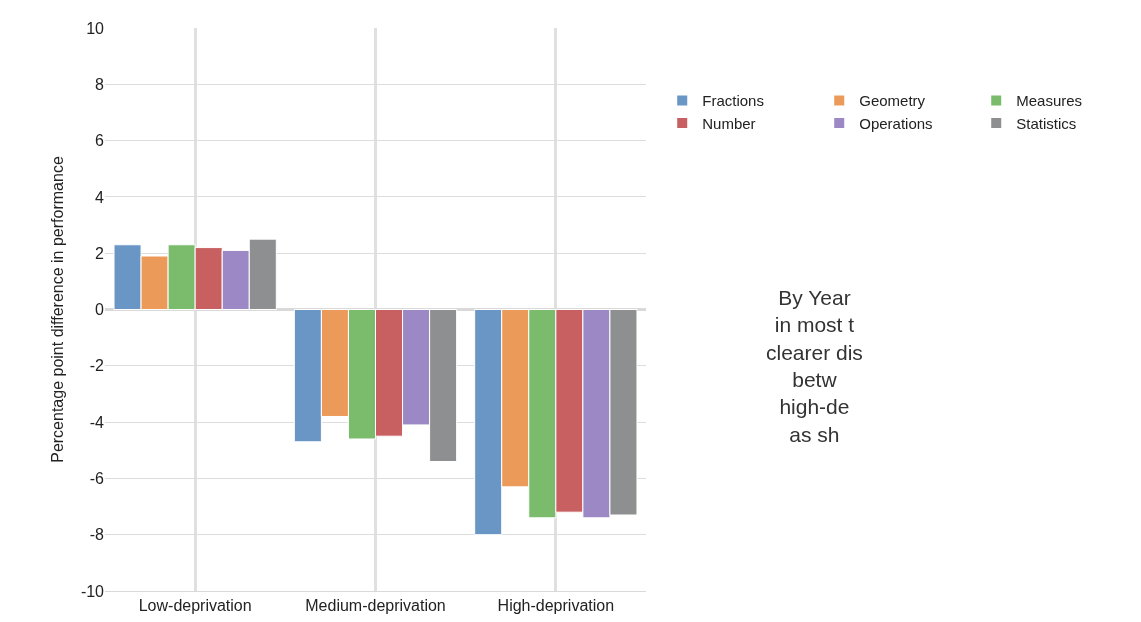 This screenshot has height=622, width=1141. I want to click on y-tick-label: 2, so click(100, 253).